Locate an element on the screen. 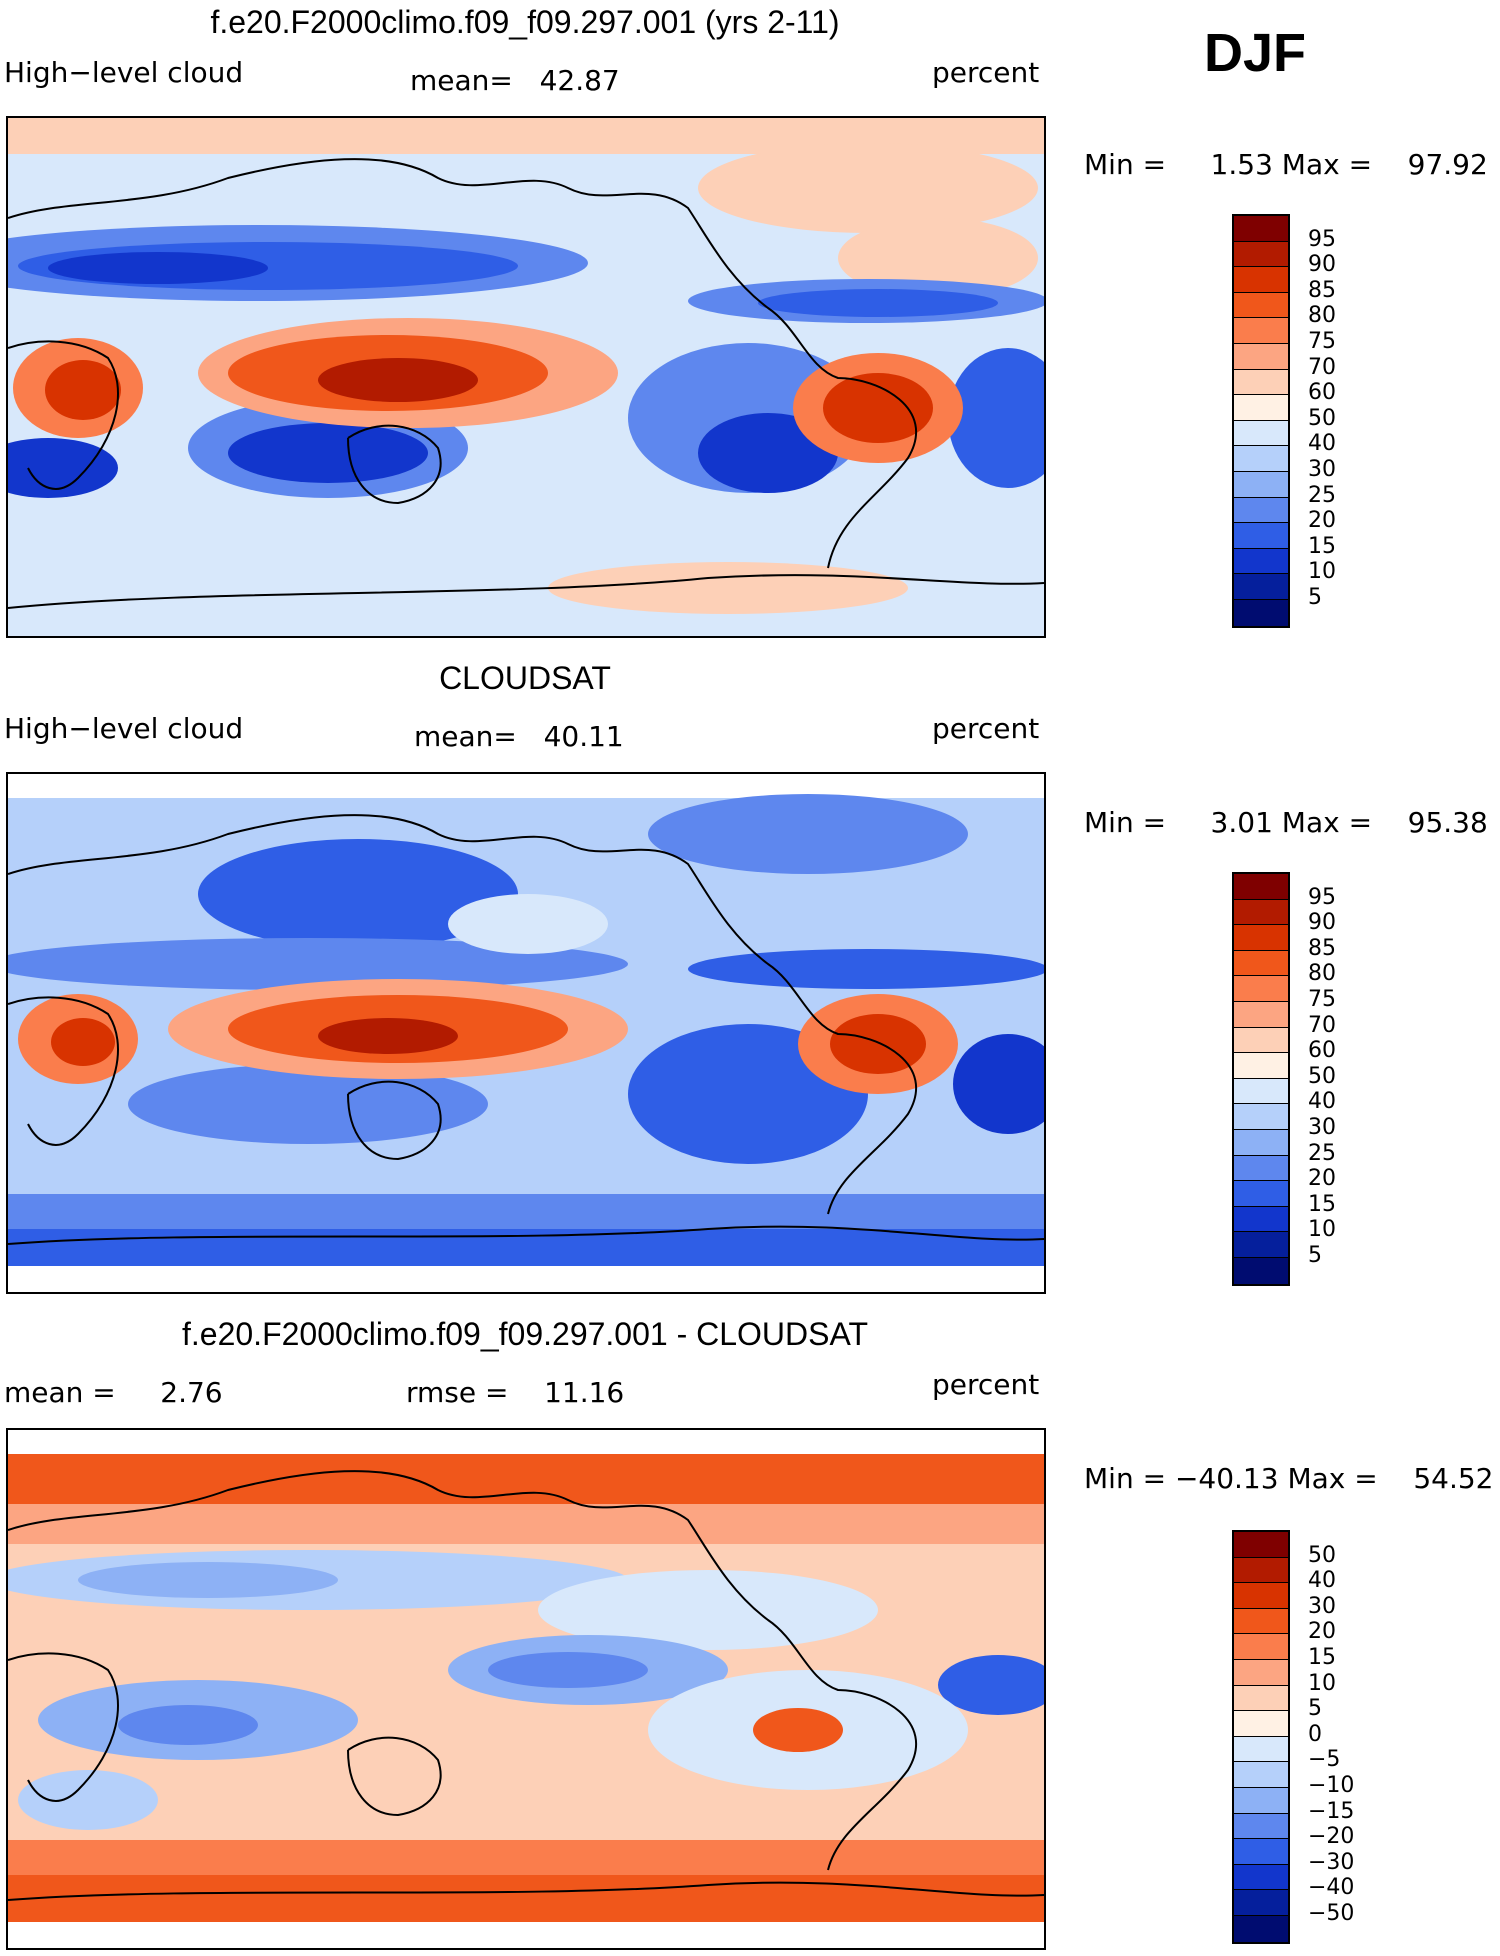  min-max-label: Min = 1.53 Max = 97.92 is located at coordinates (1286, 164).